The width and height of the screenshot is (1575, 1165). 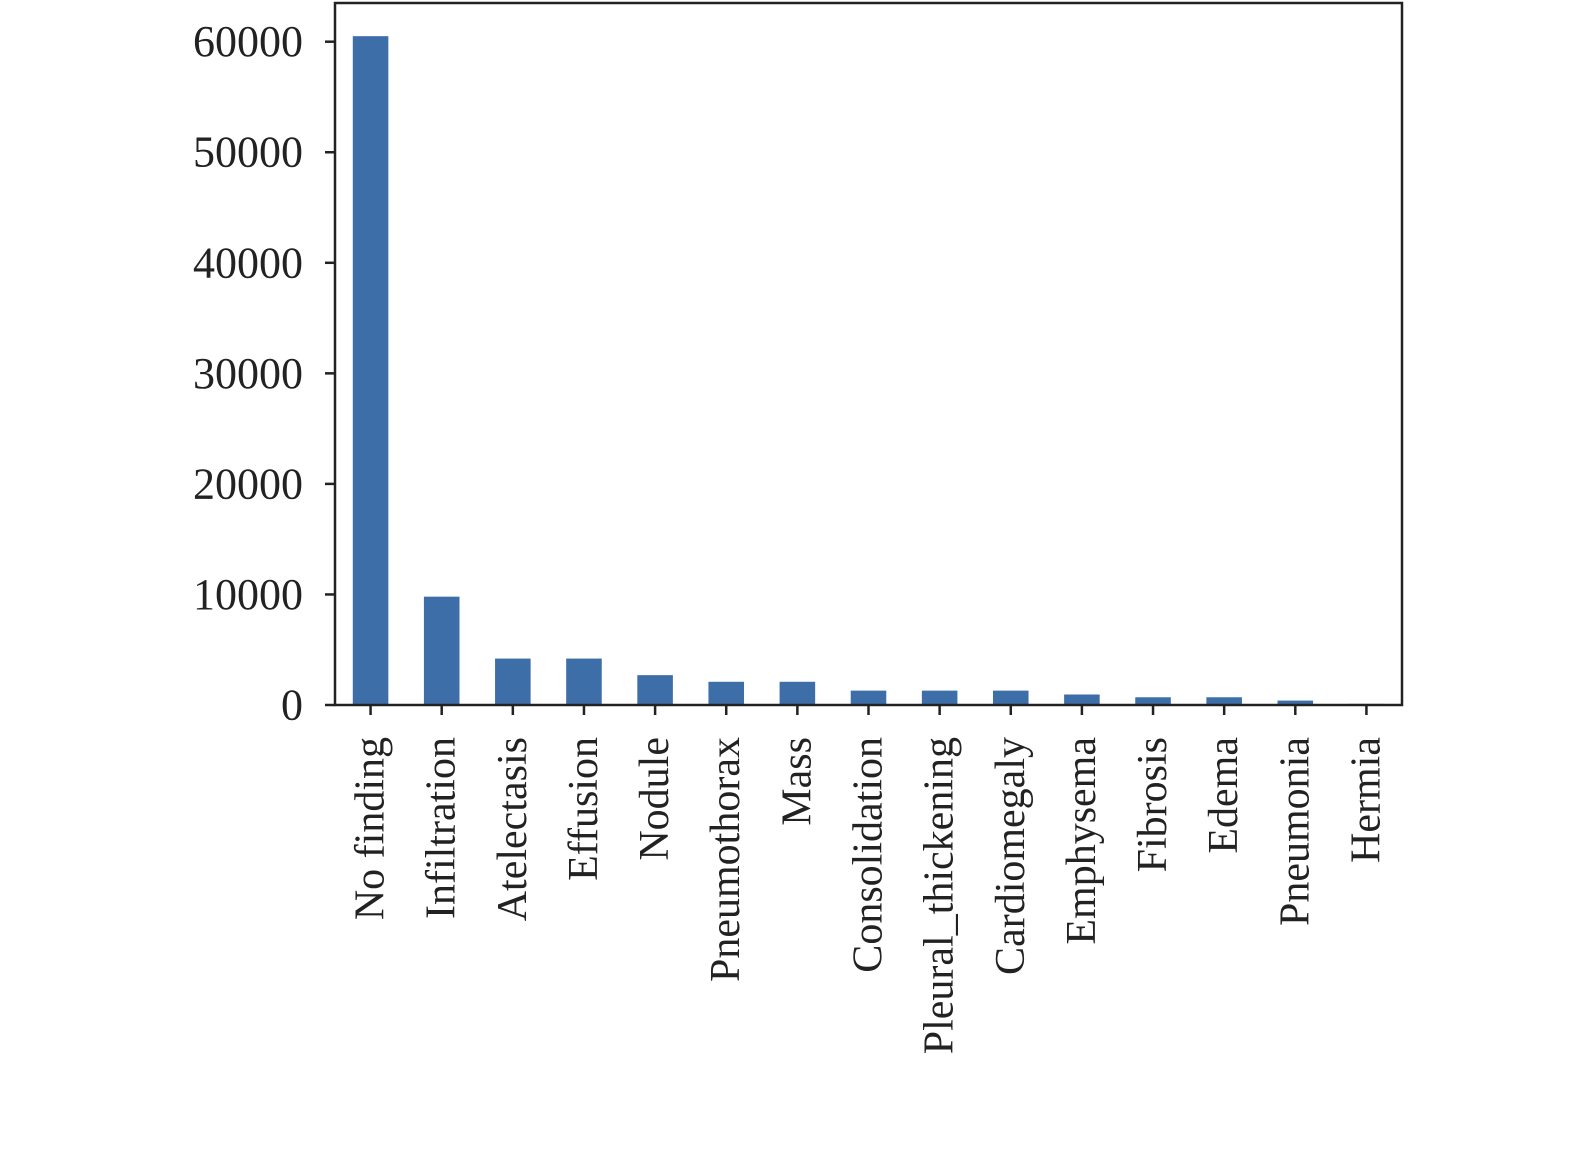 What do you see at coordinates (248, 373) in the screenshot?
I see `y-tick-label: 30000` at bounding box center [248, 373].